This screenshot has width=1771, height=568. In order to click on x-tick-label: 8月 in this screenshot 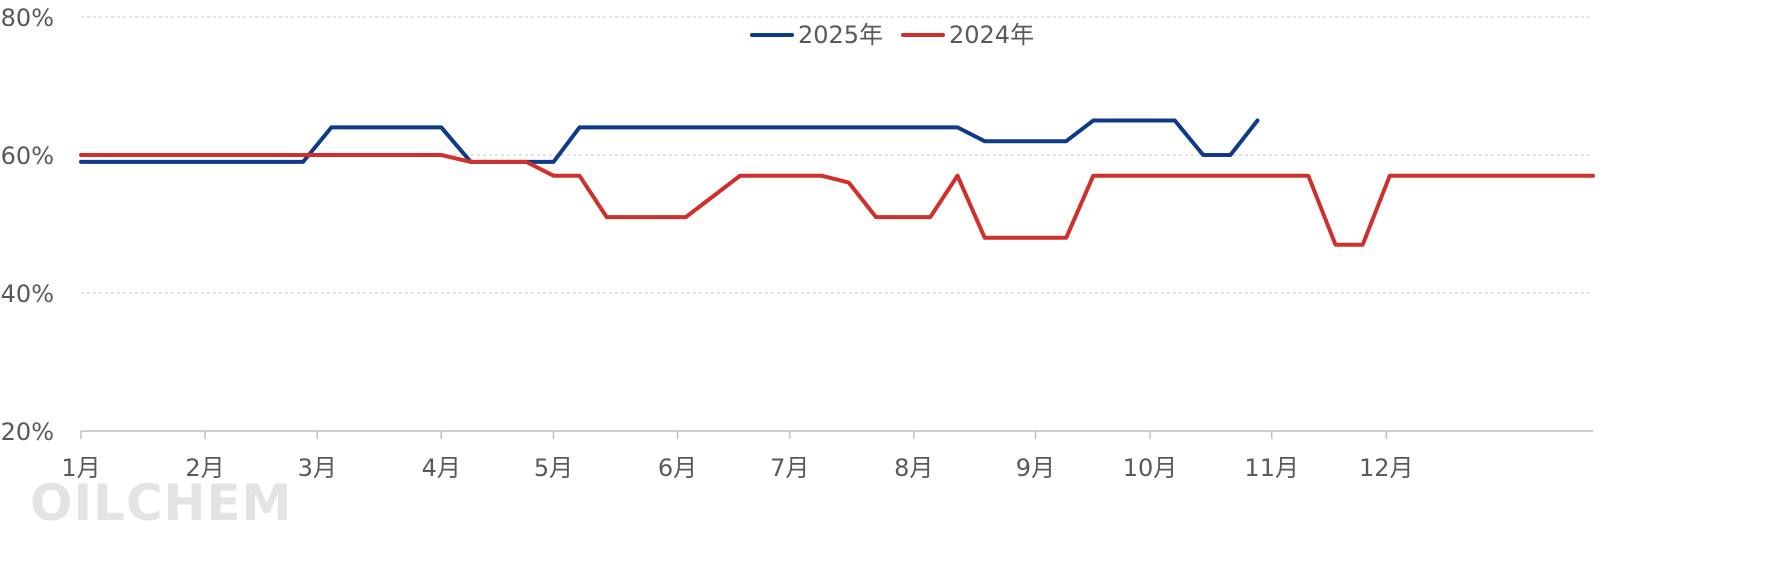, I will do `click(913, 468)`.